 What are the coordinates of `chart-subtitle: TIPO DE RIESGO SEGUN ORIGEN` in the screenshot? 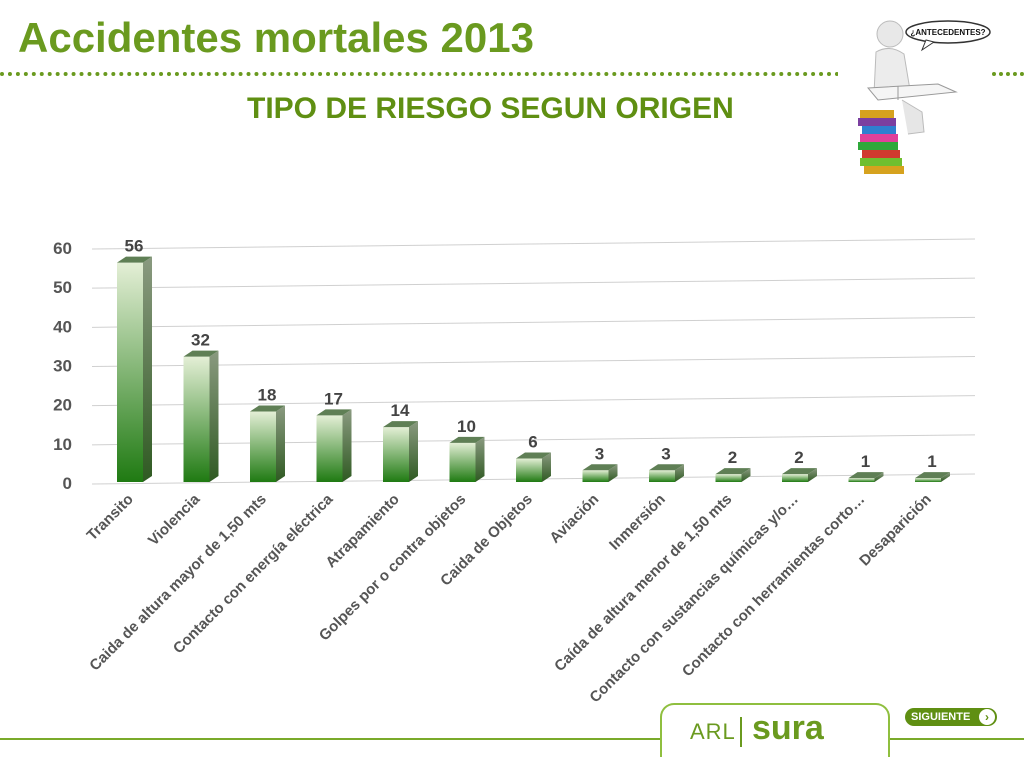 It's located at (490, 108).